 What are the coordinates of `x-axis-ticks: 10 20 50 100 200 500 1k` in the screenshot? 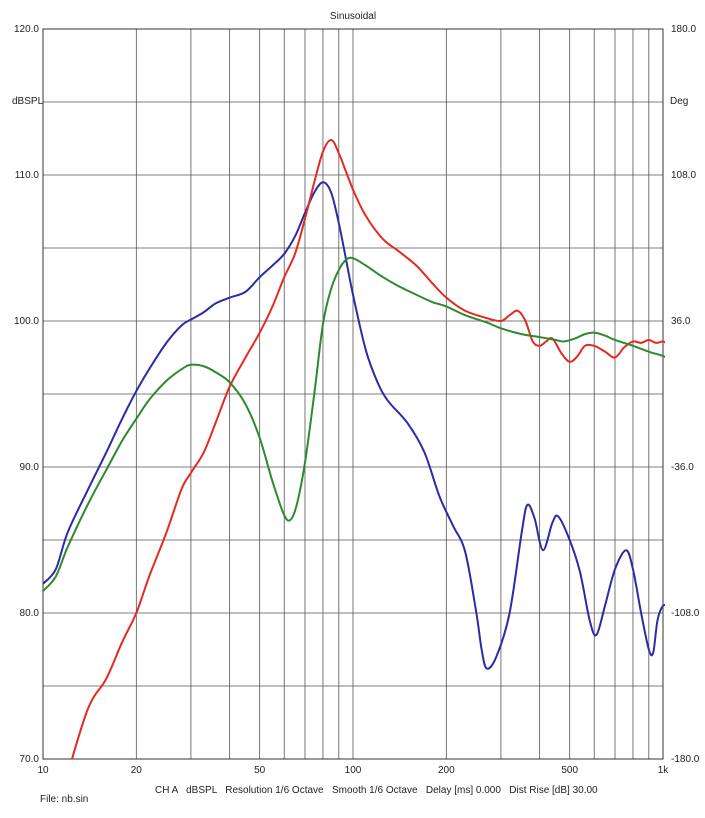 It's located at (353, 770).